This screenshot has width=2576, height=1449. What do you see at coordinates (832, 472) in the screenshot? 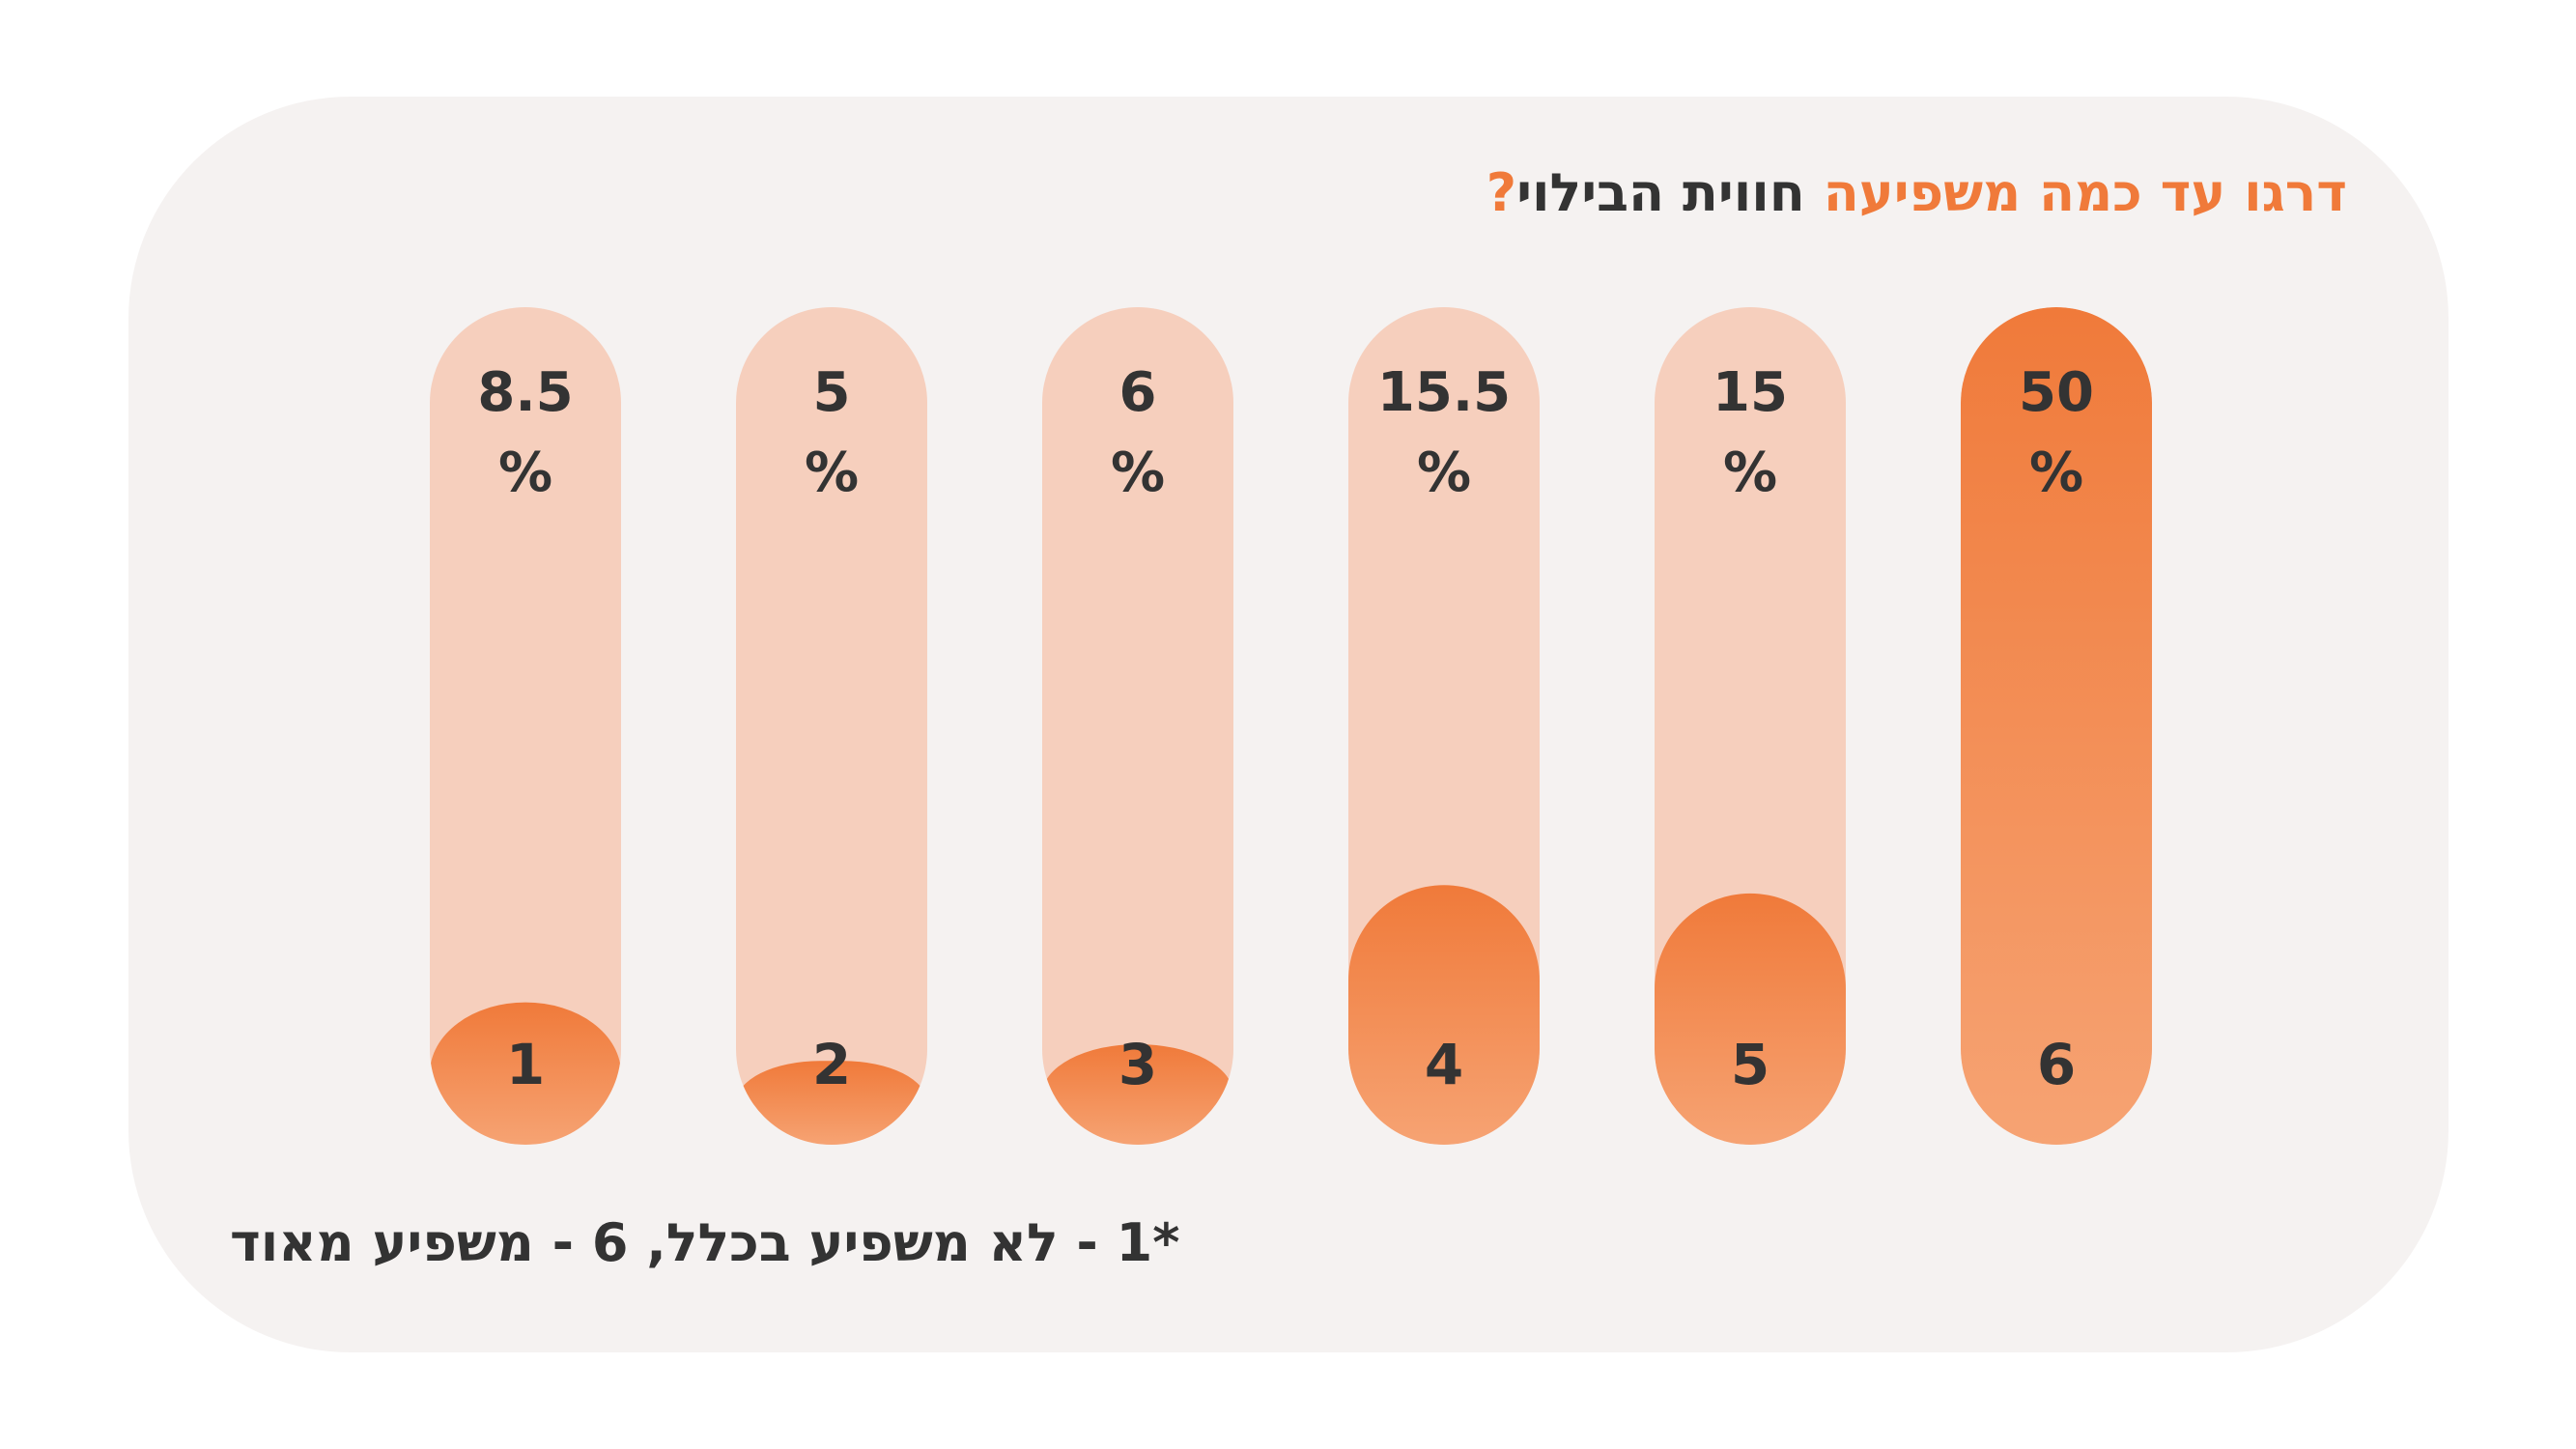
I see `unit-label-2: %` at bounding box center [832, 472].